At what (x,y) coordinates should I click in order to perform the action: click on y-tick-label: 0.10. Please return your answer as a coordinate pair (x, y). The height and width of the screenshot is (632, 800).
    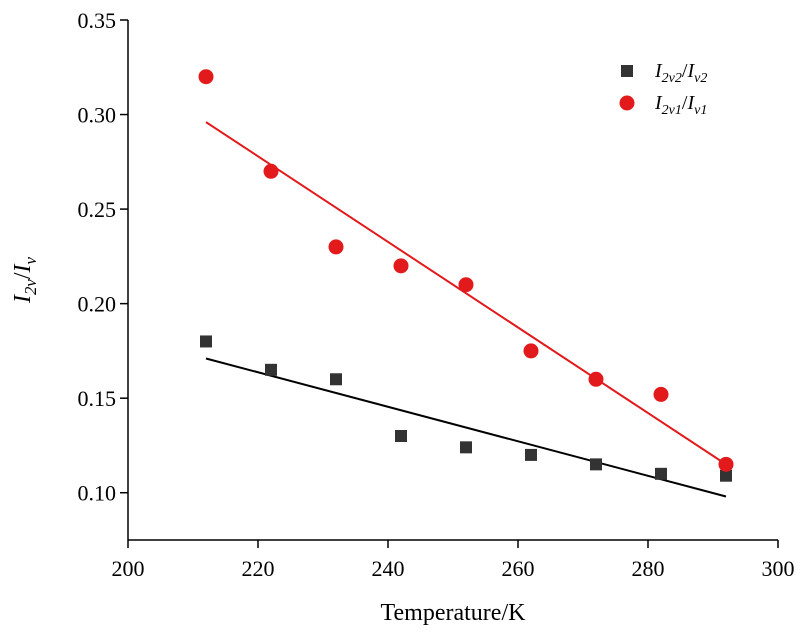
    Looking at the image, I should click on (97, 493).